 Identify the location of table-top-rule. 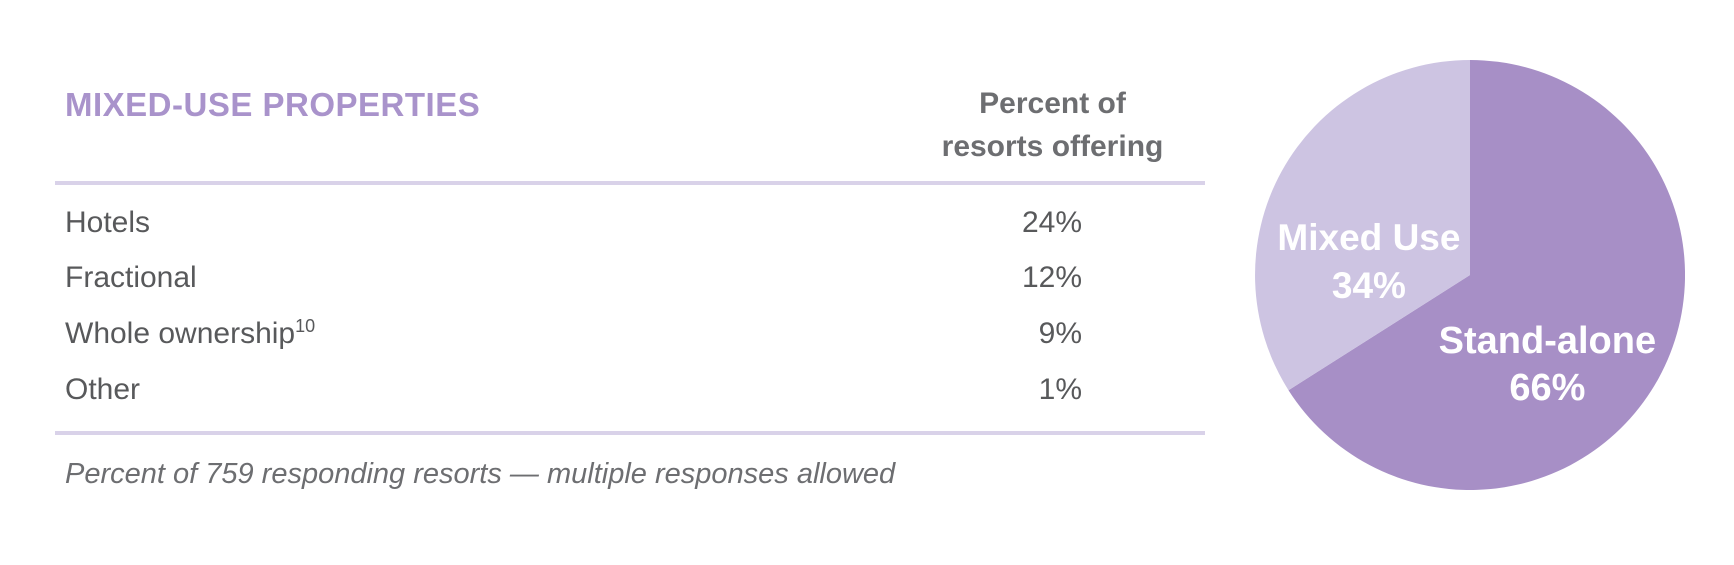
(630, 183).